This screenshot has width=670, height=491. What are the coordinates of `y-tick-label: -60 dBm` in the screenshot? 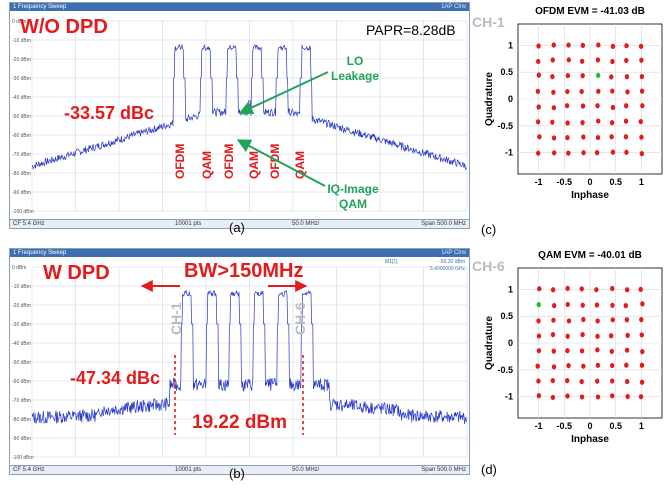 It's located at (21, 136).